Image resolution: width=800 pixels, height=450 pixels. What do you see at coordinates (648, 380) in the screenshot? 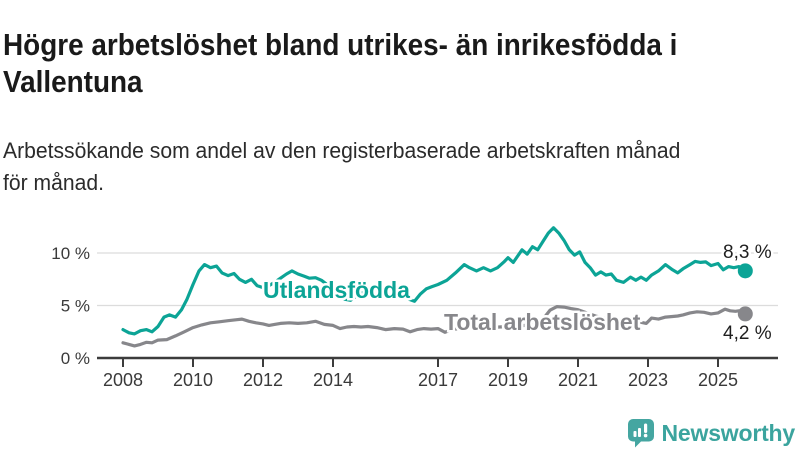
I see `x-axis-label-2023: 2023` at bounding box center [648, 380].